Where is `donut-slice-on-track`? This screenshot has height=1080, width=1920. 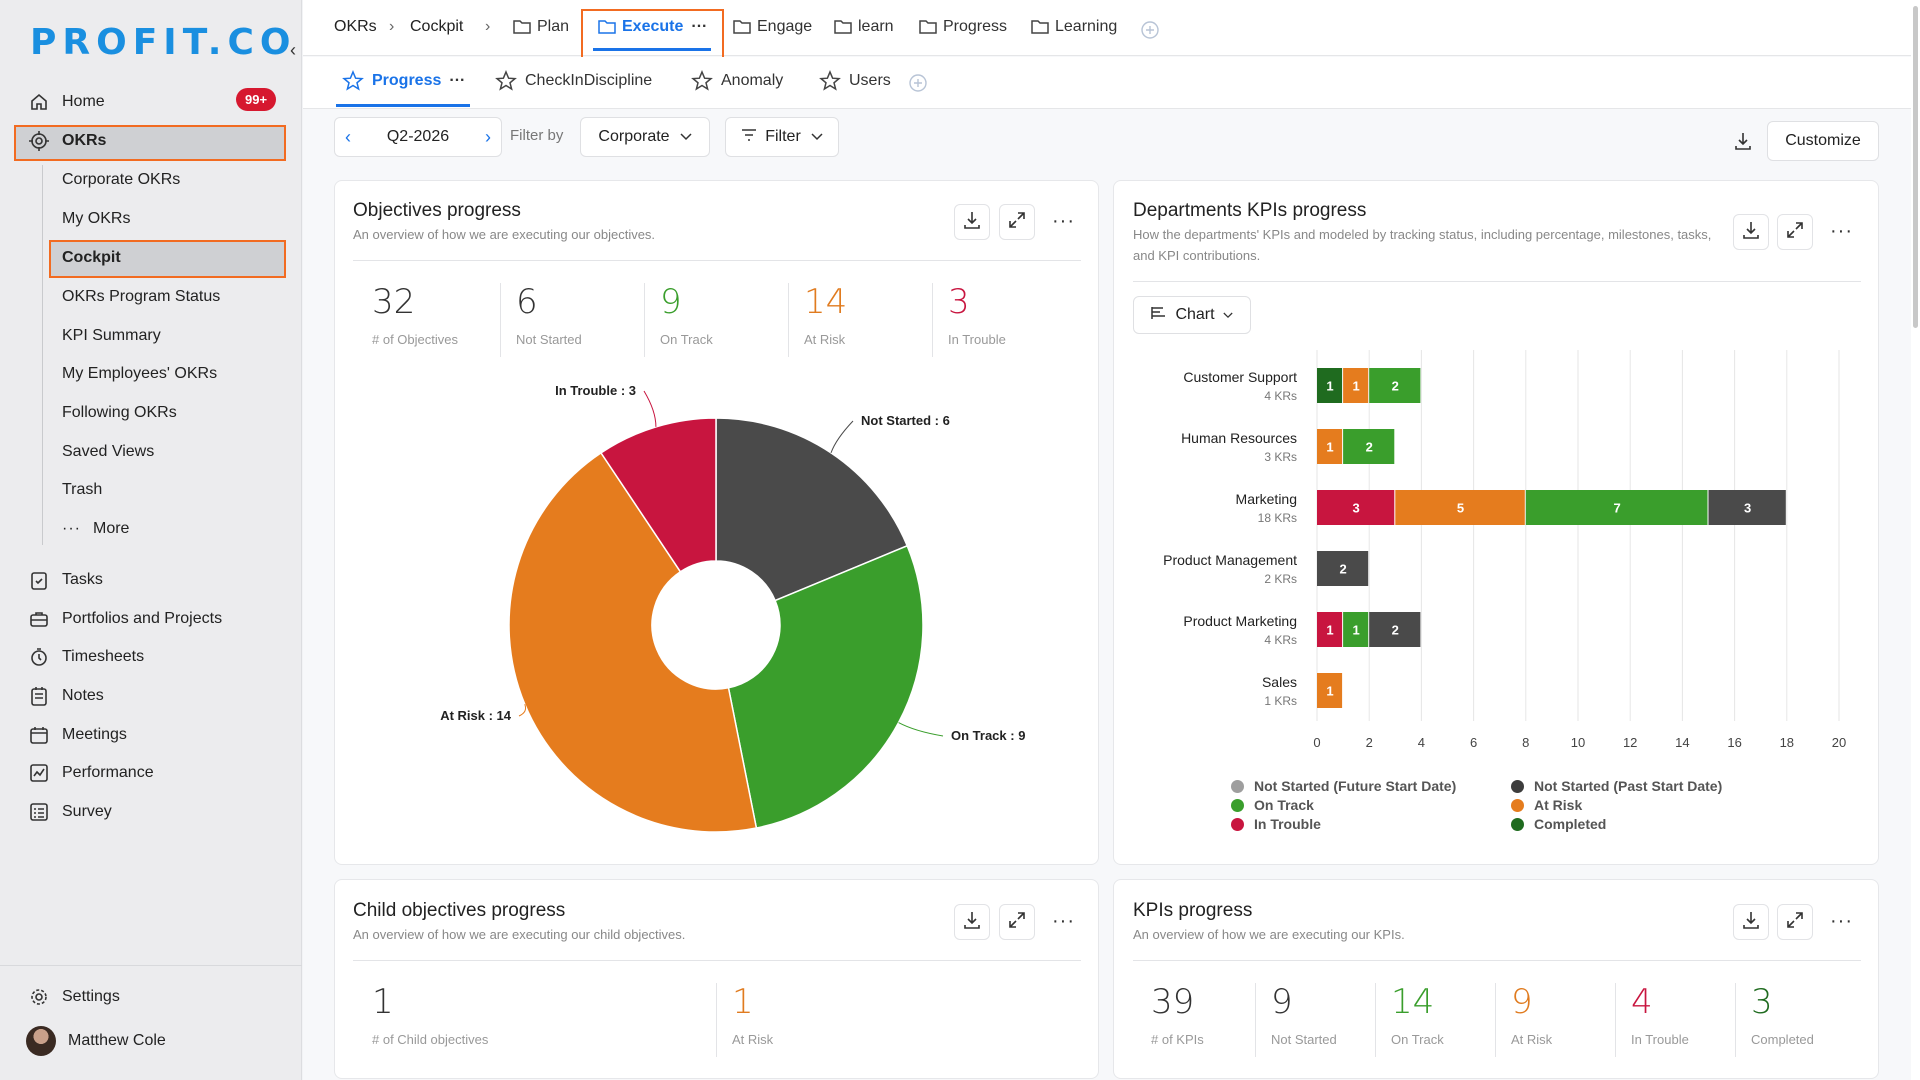
donut-slice-on-track is located at coordinates (825, 686).